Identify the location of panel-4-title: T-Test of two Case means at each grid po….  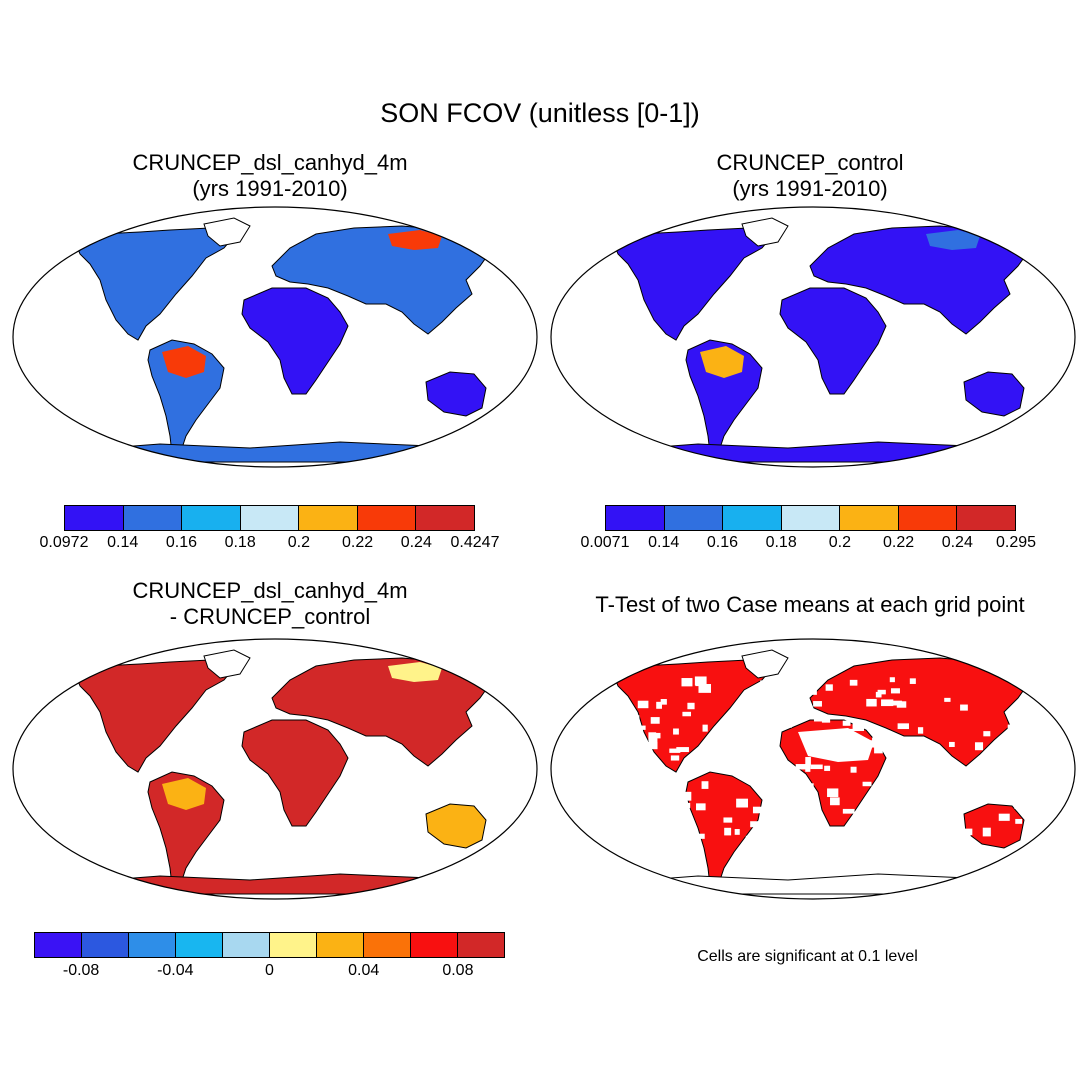
(810, 605).